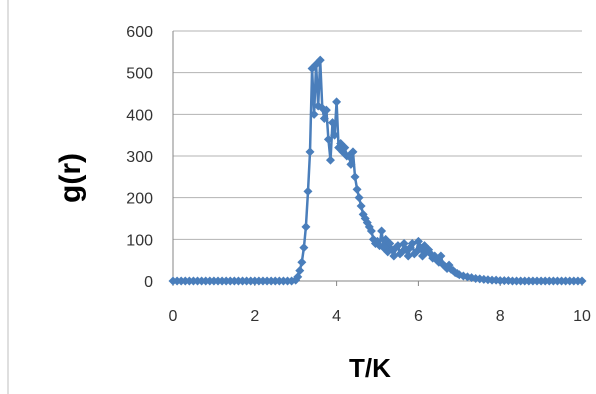  What do you see at coordinates (500, 316) in the screenshot?
I see `x-tick-label-8: 8` at bounding box center [500, 316].